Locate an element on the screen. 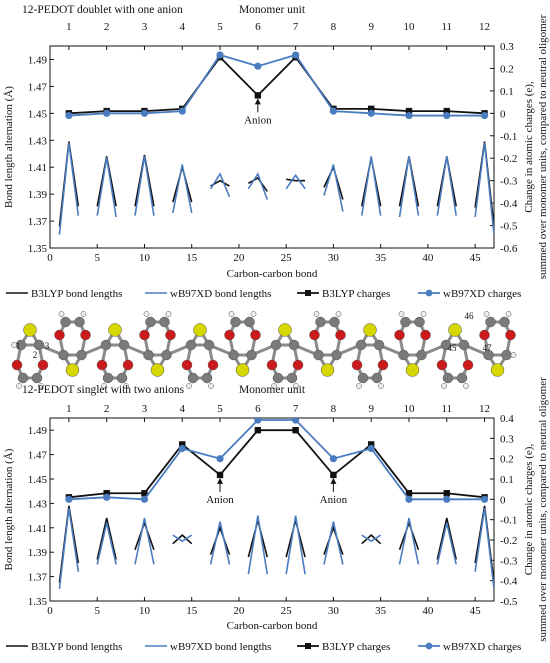 The image size is (550, 663). y-right-tick-label: -0.4 is located at coordinates (509, 204).